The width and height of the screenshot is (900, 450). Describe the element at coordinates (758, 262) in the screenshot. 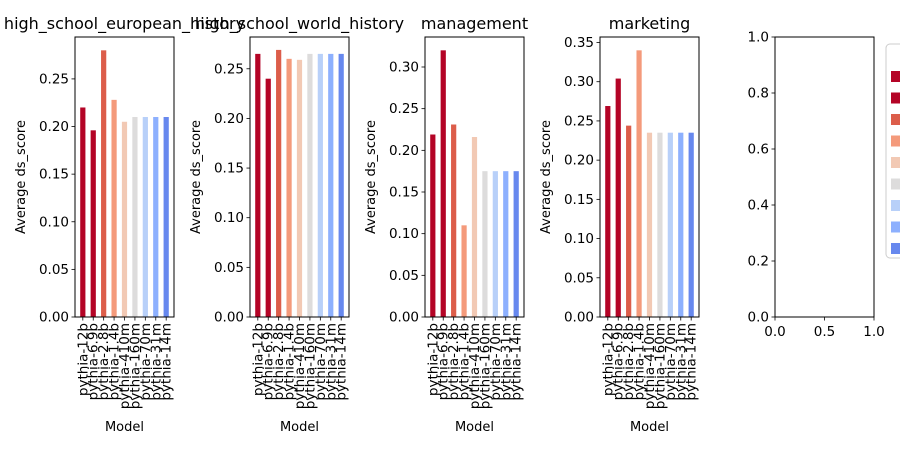

I see `y-tick-label: 0.2` at that location.